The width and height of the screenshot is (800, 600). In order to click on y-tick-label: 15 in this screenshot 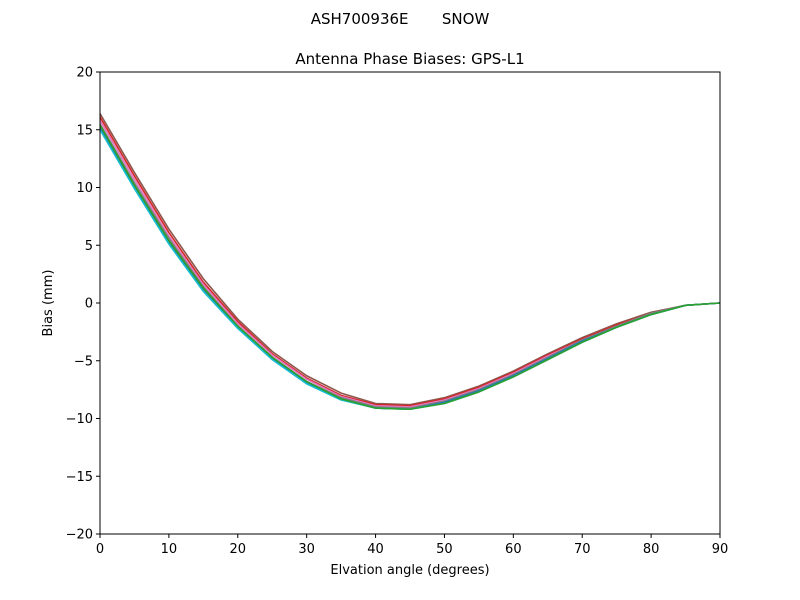, I will do `click(84, 130)`.